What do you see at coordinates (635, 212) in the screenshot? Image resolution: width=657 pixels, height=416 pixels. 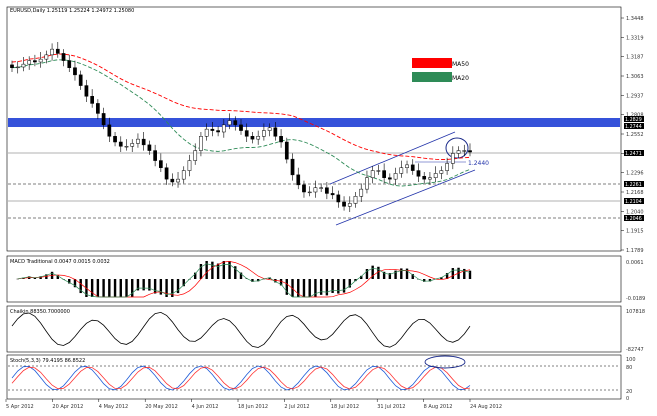 I see `price-tick-label: 1.2040` at bounding box center [635, 212].